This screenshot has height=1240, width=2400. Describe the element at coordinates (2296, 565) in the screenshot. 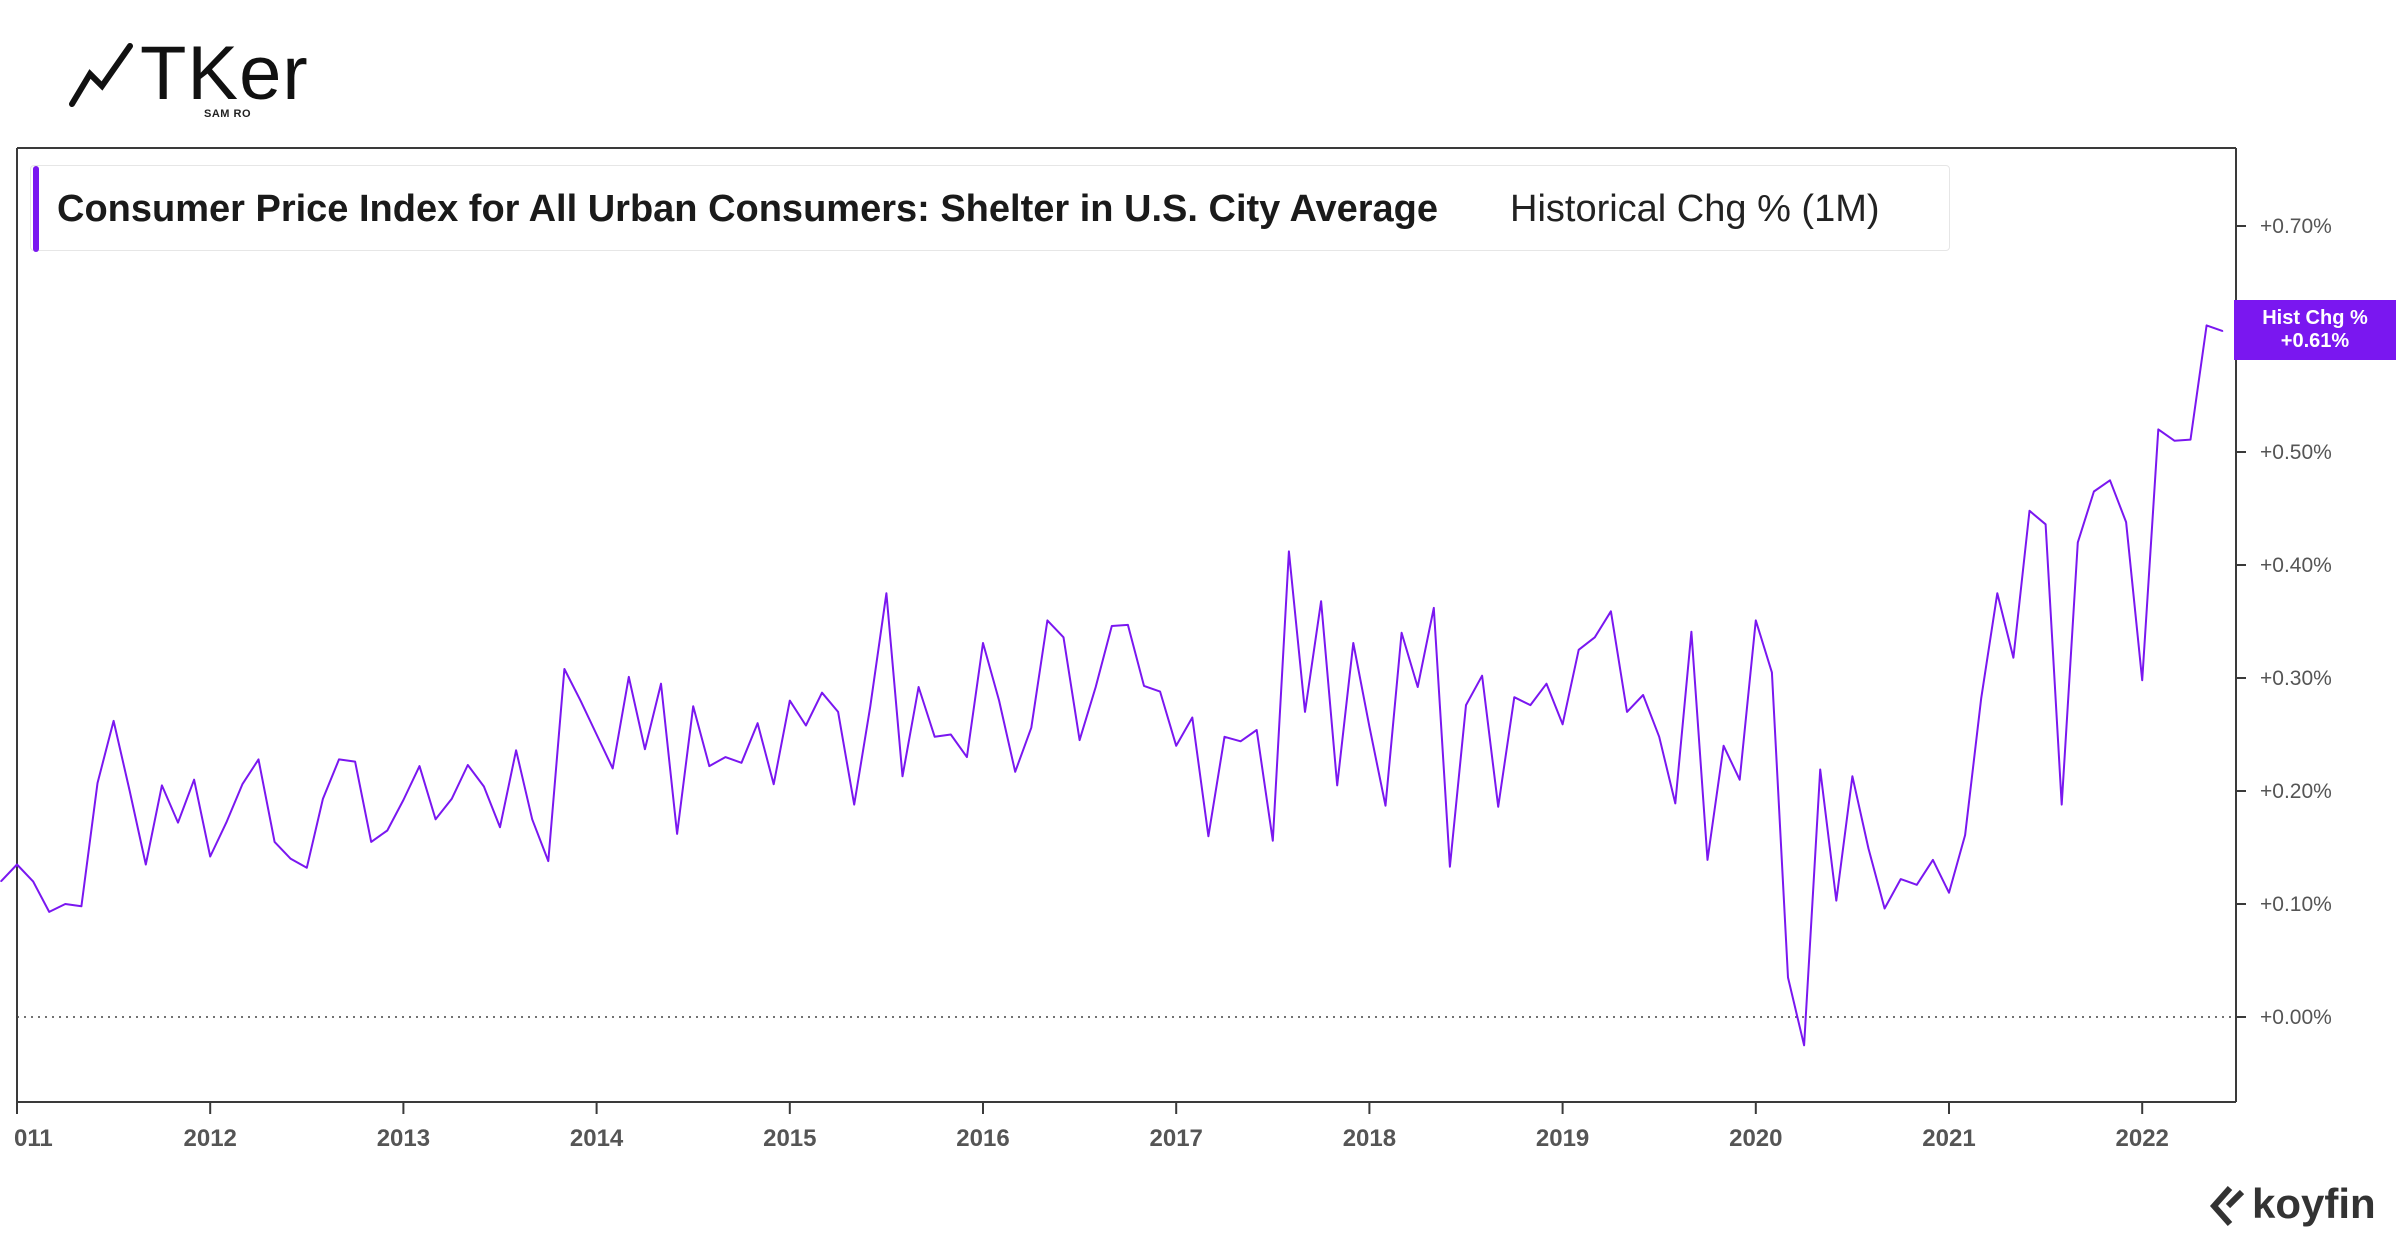

I see `y-tick-label: +0.40%` at that location.